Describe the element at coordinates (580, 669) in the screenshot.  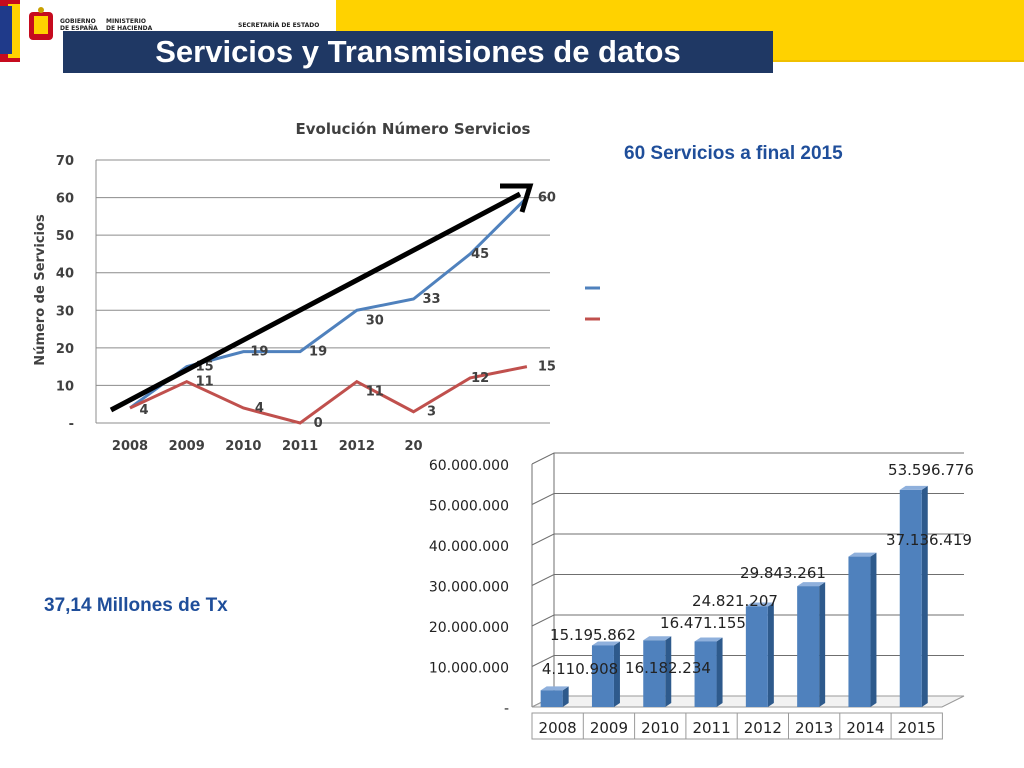
I see `data-label: 4.110.908` at that location.